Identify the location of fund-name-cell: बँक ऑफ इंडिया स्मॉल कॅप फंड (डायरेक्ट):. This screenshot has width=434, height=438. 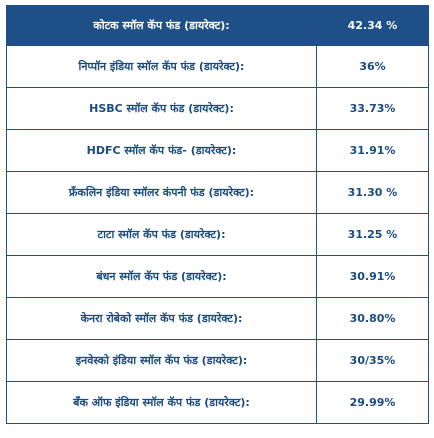
(161, 402).